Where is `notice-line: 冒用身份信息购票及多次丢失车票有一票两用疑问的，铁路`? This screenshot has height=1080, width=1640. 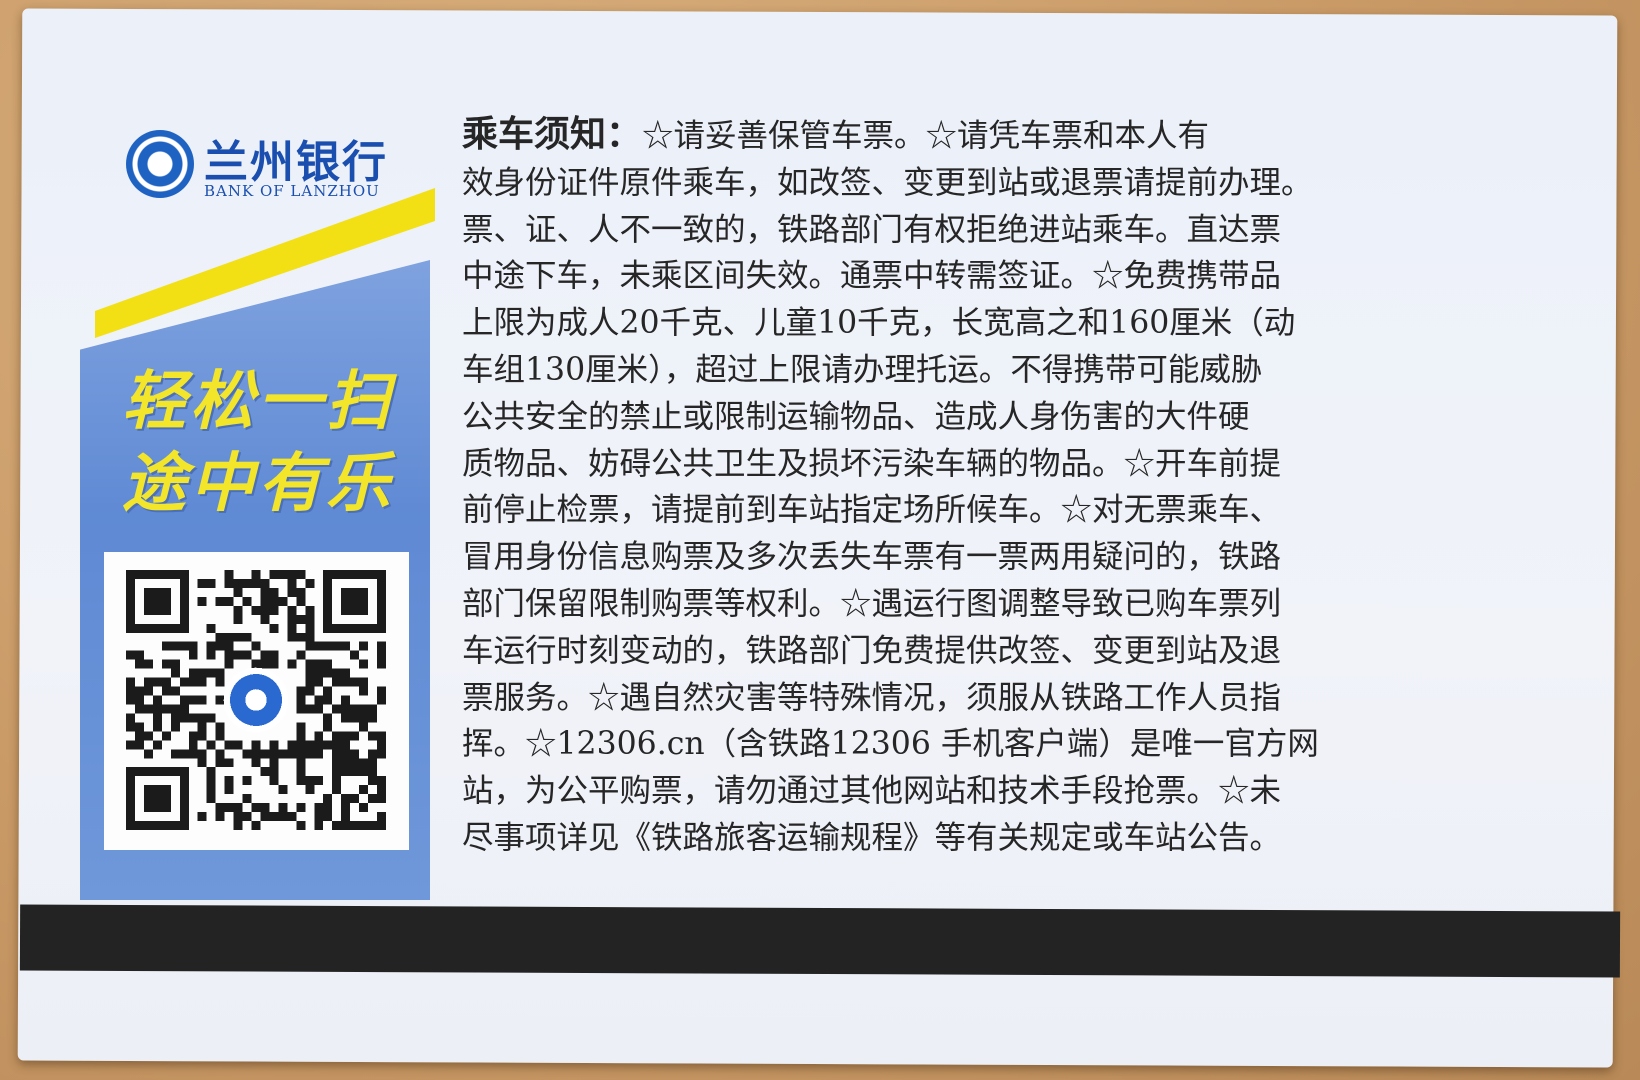
notice-line: 冒用身份信息购票及多次丢失车票有一票两用疑问的，铁路 is located at coordinates (872, 557).